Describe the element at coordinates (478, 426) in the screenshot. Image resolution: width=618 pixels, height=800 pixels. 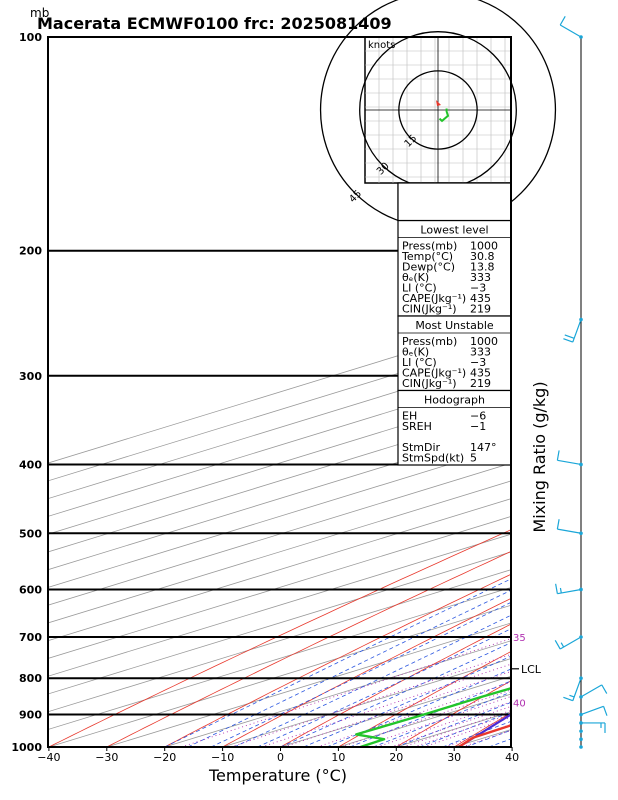
I see `index-value: −1` at that location.